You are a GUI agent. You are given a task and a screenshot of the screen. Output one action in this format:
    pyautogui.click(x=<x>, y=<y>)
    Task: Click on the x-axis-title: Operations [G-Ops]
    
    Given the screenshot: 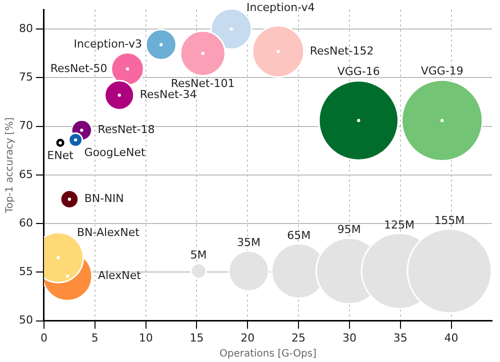 What is the action you would take?
    pyautogui.click(x=268, y=354)
    